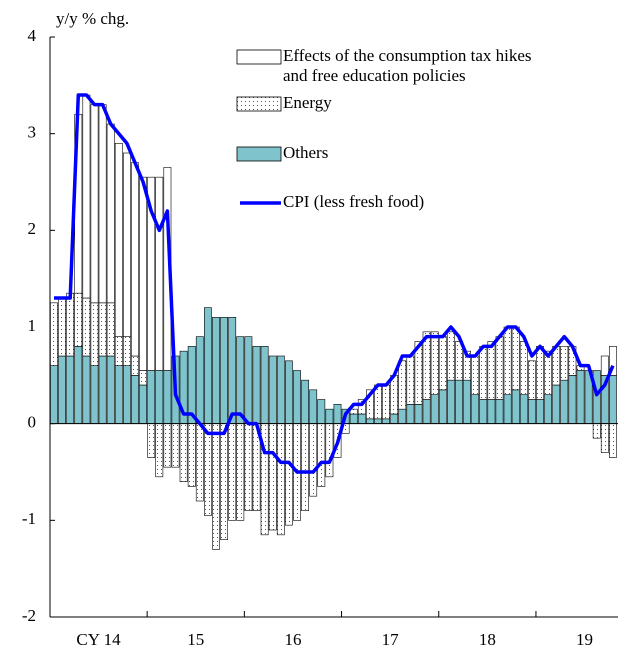  I want to click on y-tick-label: -2, so click(29, 615).